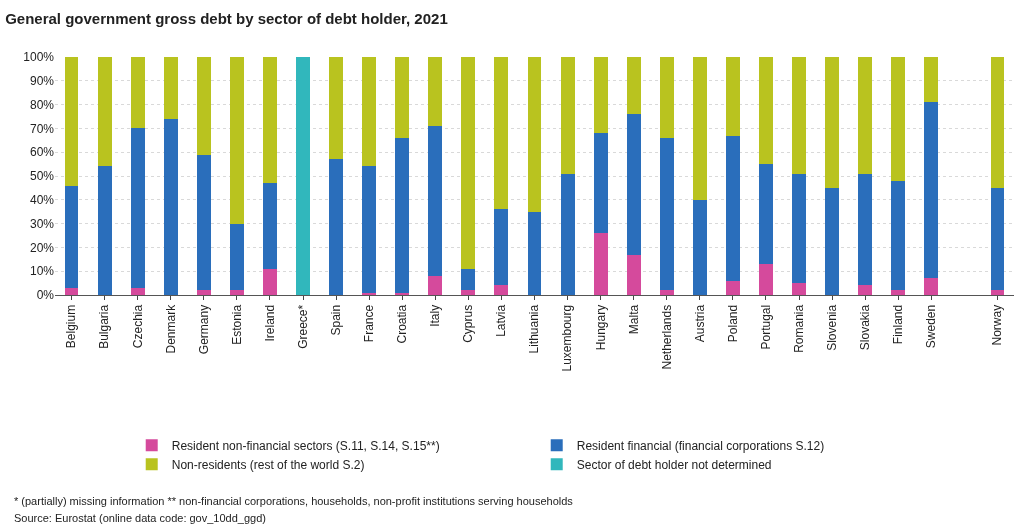 The width and height of the screenshot is (1026, 530). What do you see at coordinates (534, 329) in the screenshot?
I see `x-tick-label: Lithuania` at bounding box center [534, 329].